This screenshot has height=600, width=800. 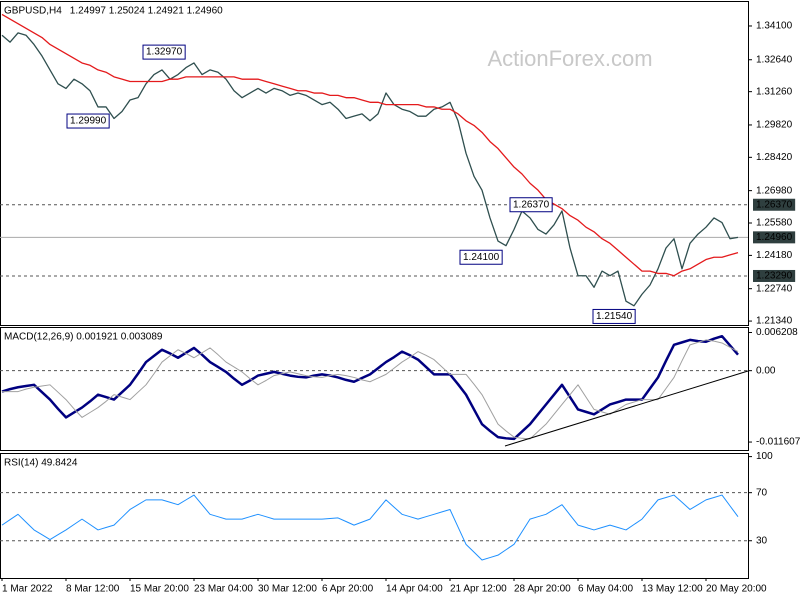 What do you see at coordinates (774, 157) in the screenshot?
I see `y-tick-label: 1.28420` at bounding box center [774, 157].